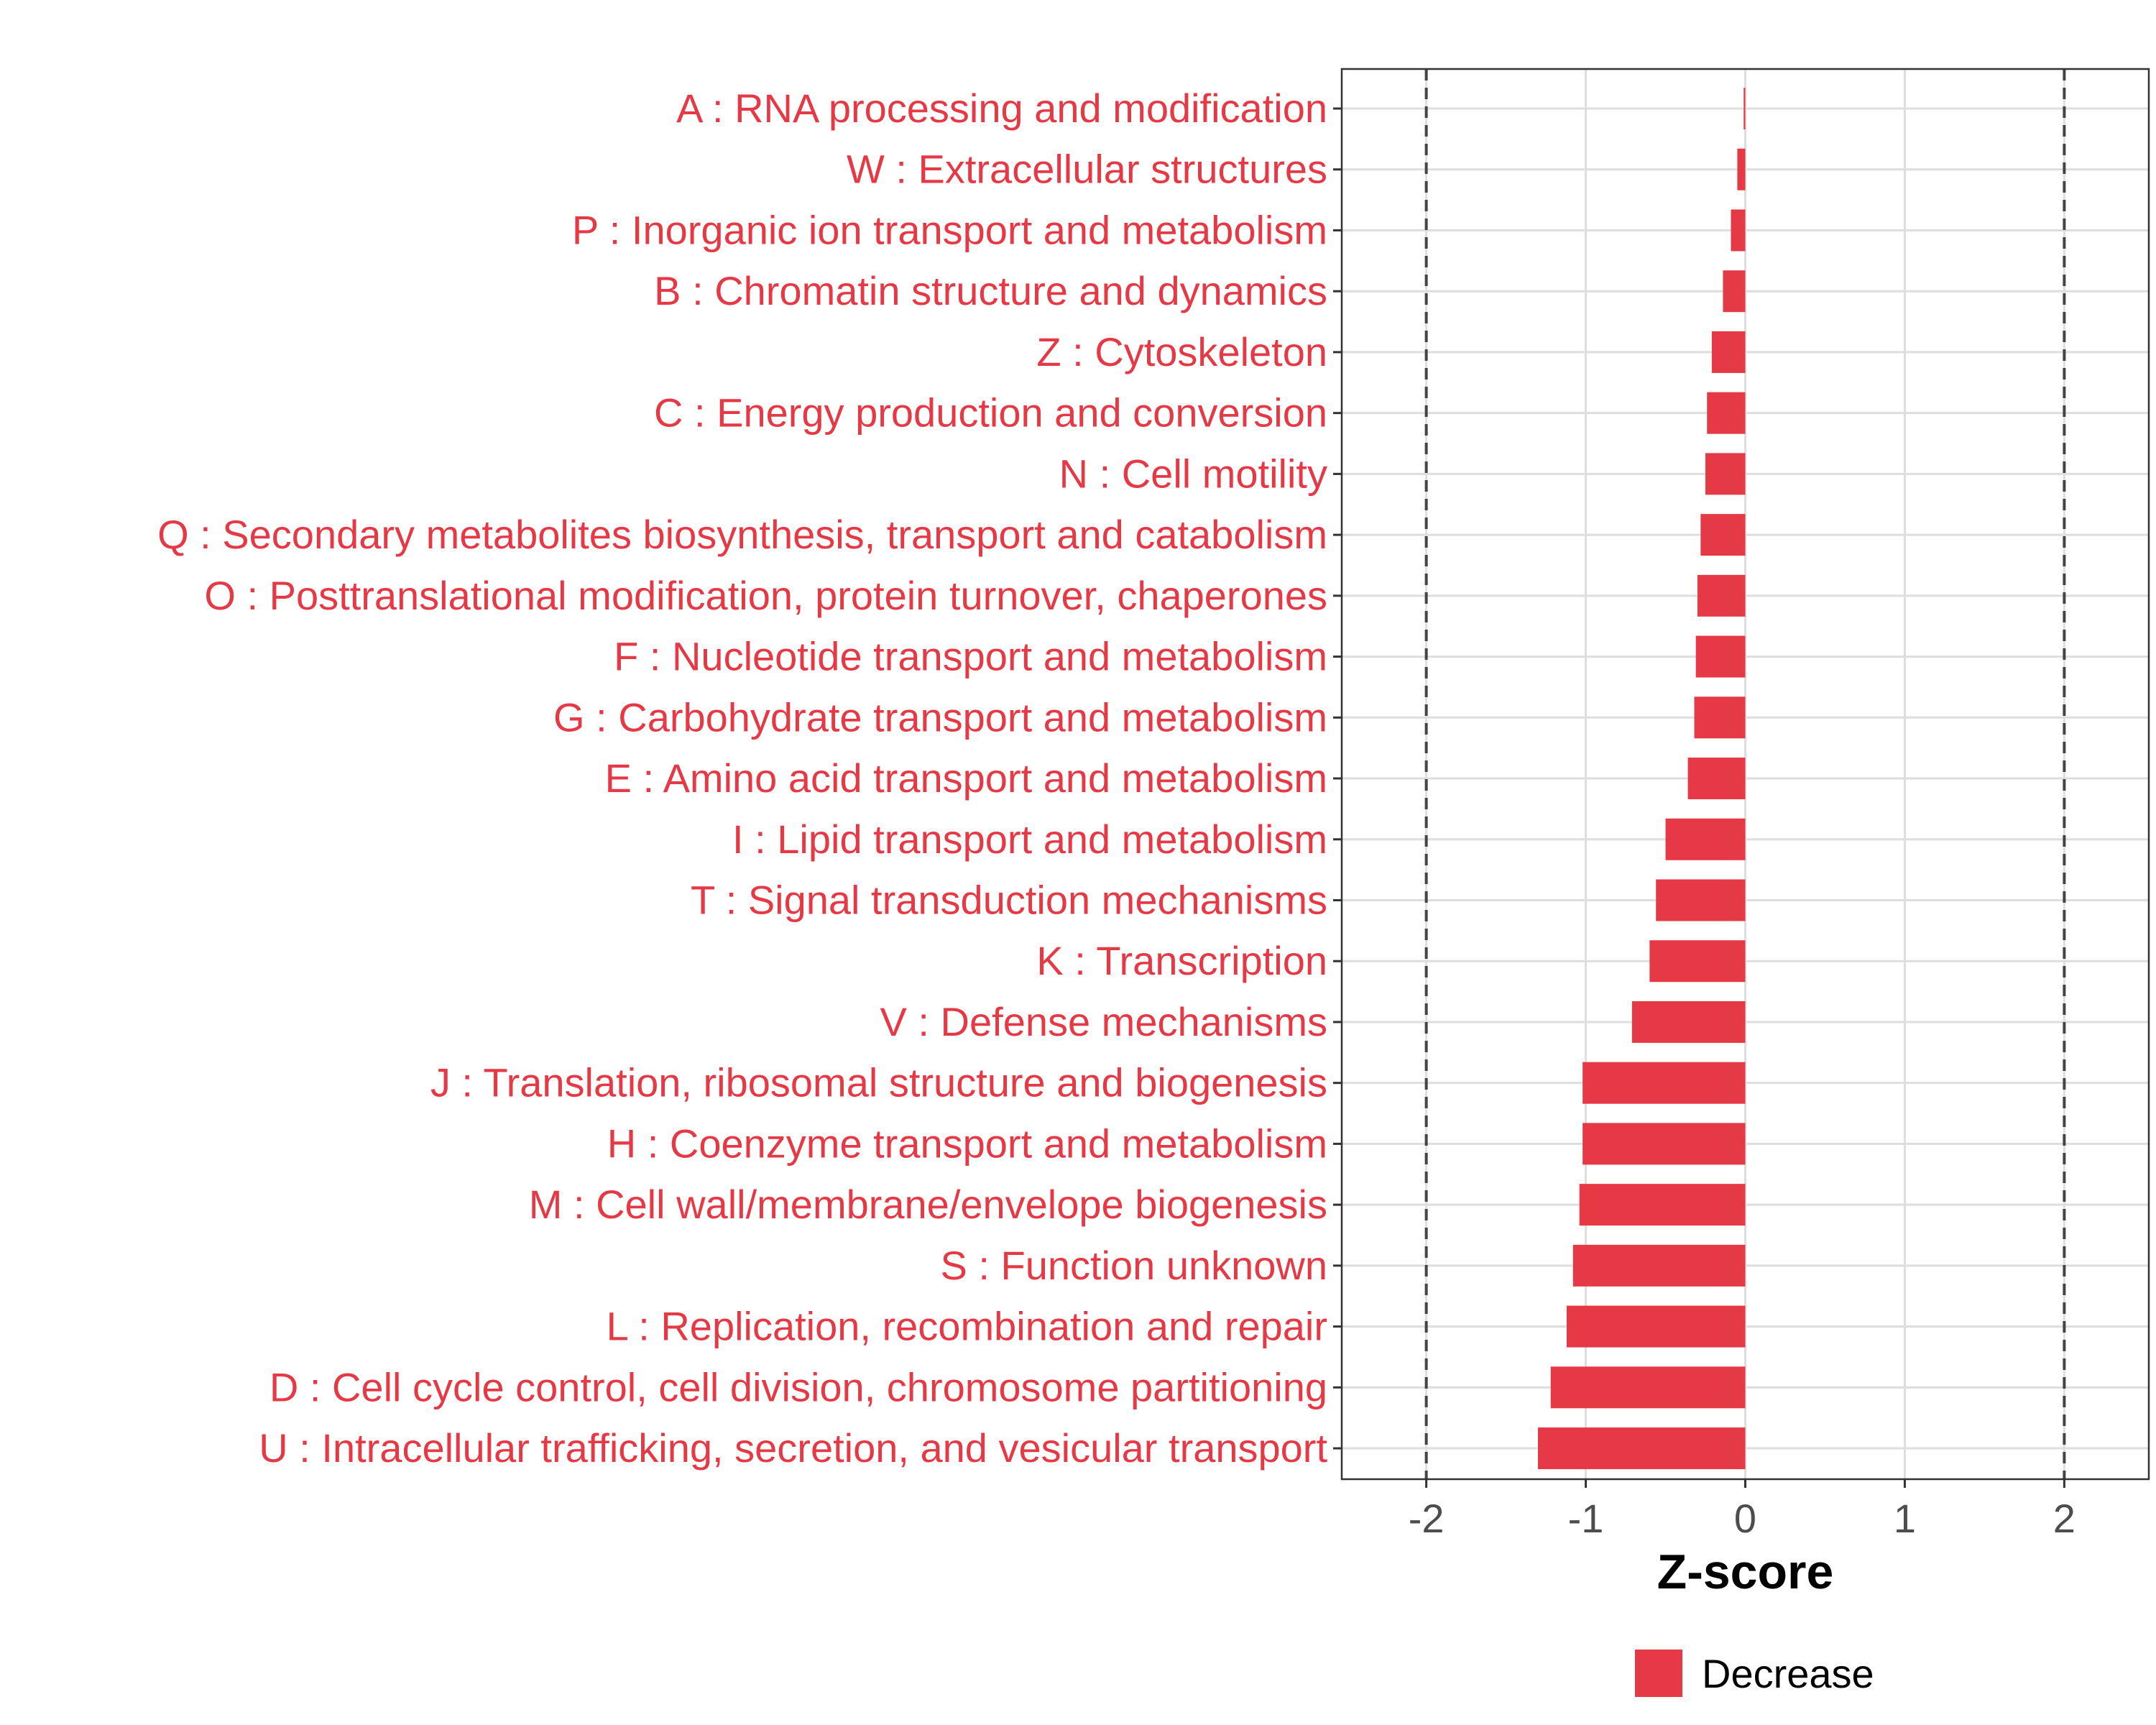  Describe the element at coordinates (1181, 960) in the screenshot. I see `category-label: K : Transcription` at that location.